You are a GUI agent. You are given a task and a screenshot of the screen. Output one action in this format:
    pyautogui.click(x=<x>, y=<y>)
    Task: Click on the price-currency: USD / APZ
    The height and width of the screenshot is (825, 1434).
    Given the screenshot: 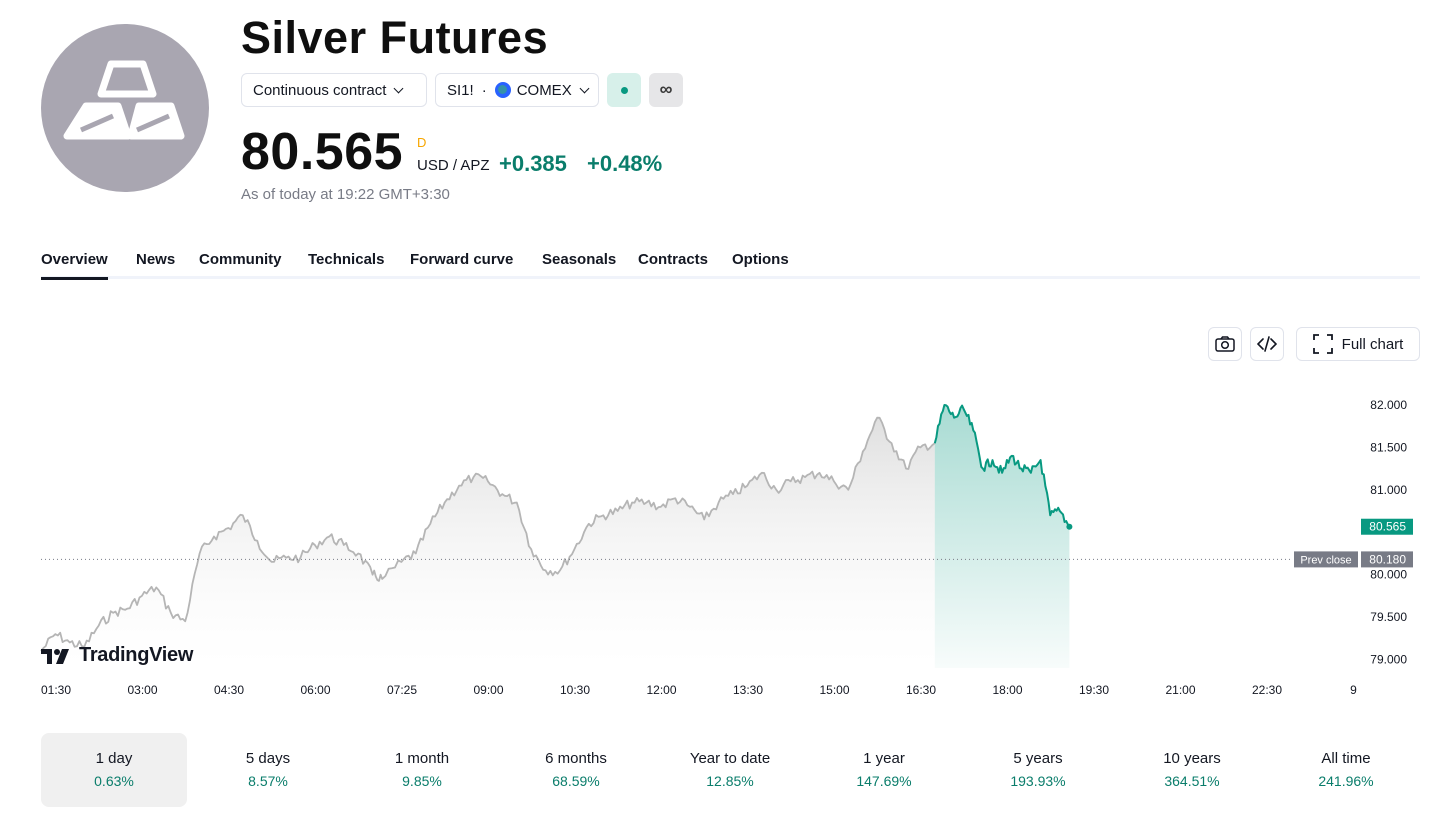 What is the action you would take?
    pyautogui.click(x=453, y=165)
    